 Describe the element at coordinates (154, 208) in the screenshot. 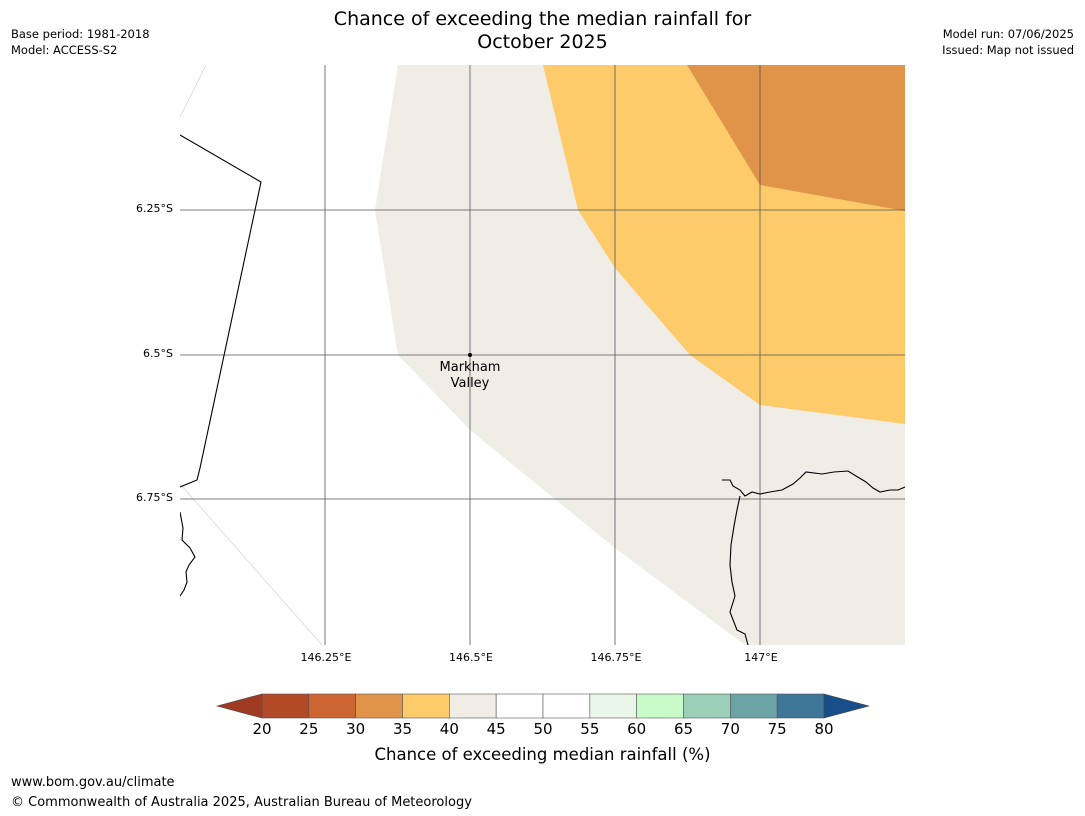

I see `lat-label-6.25: 6.25°S` at that location.